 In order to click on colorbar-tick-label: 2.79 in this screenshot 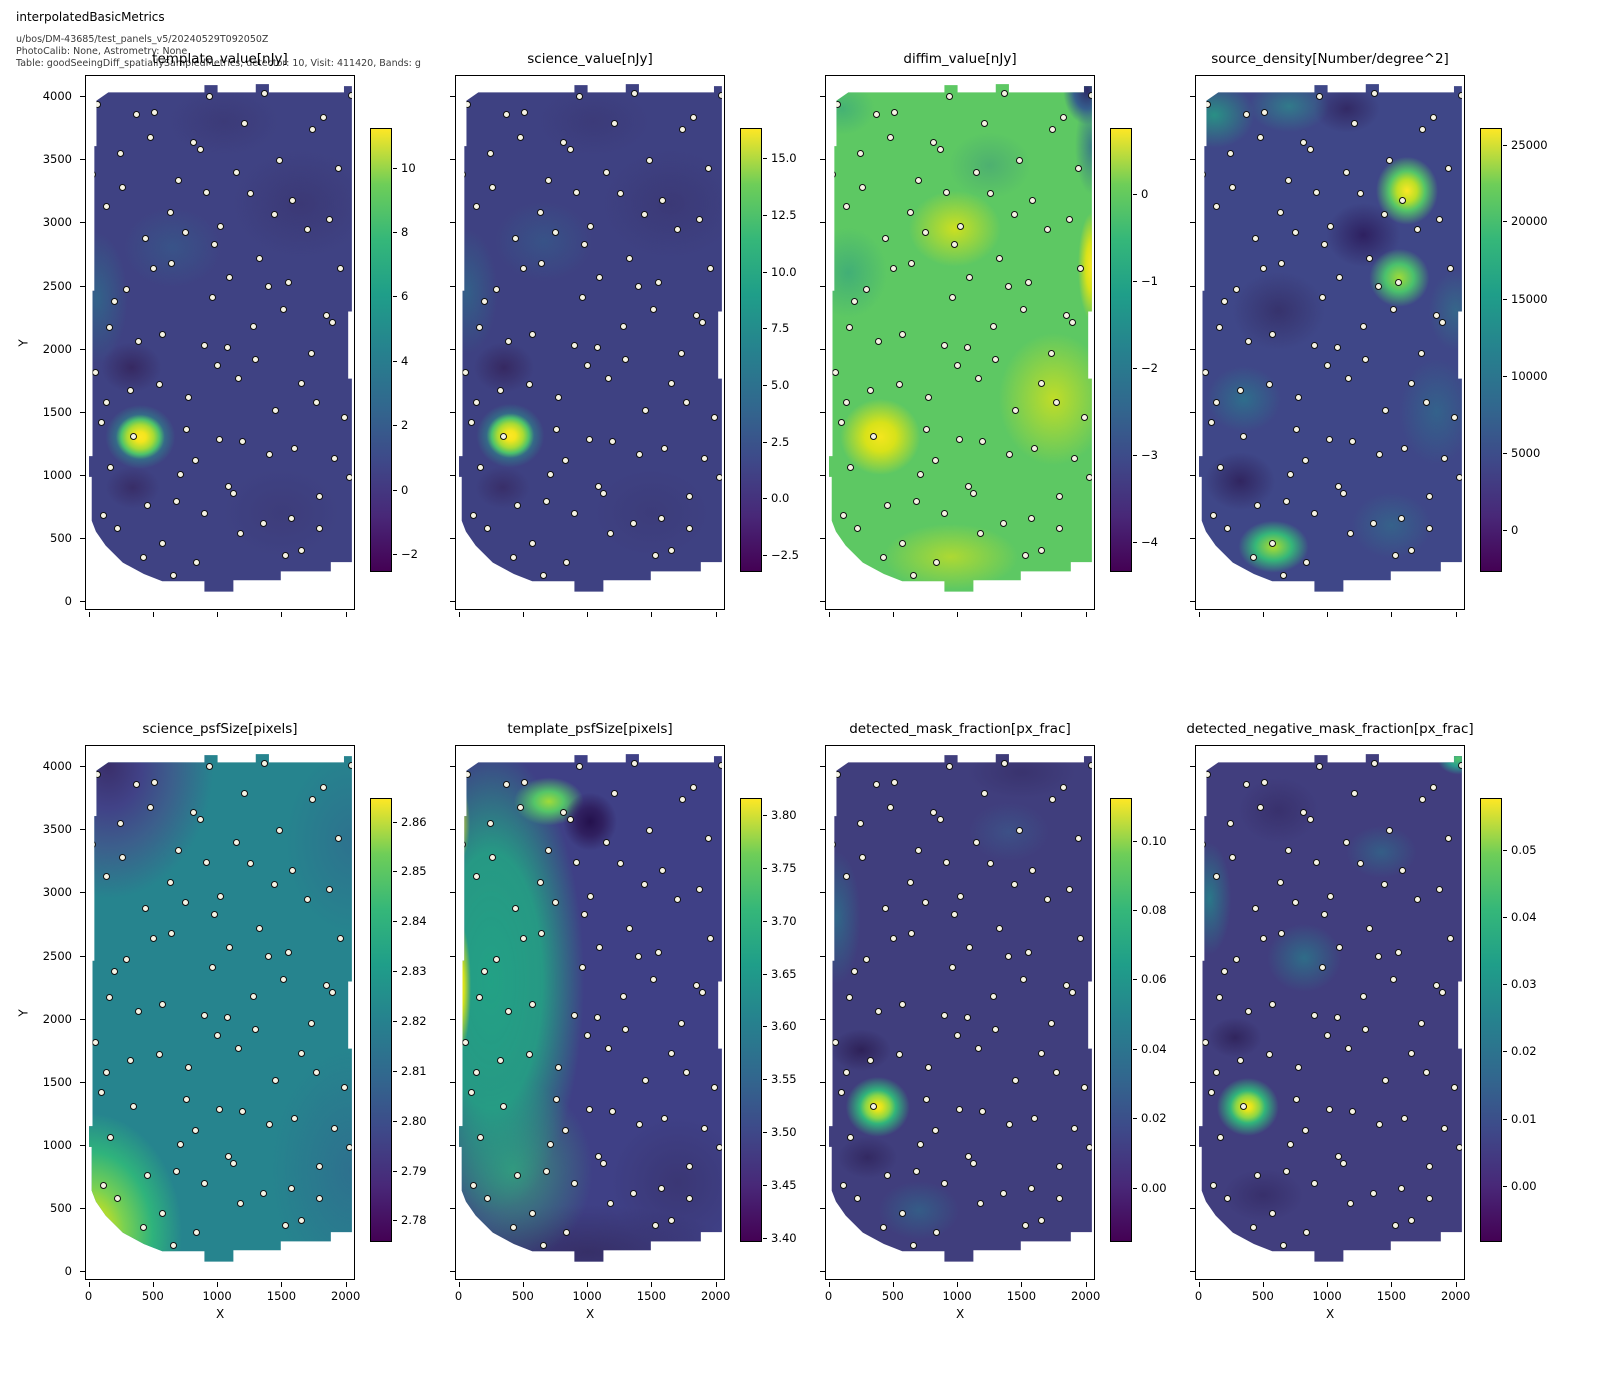, I will do `click(414, 1170)`.